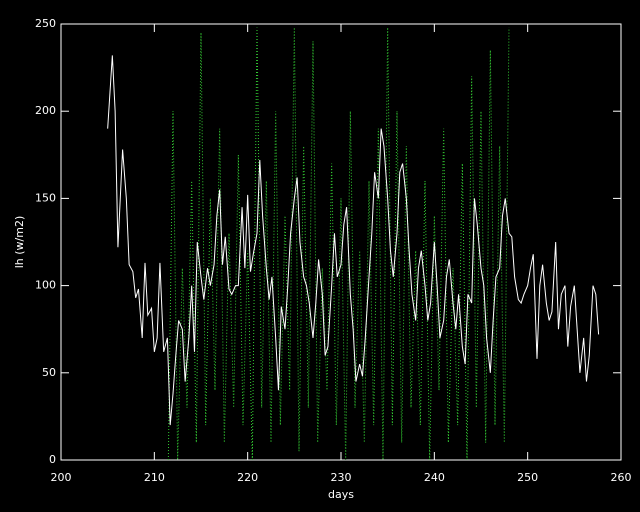 The image size is (640, 512). Describe the element at coordinates (45, 23) in the screenshot. I see `y-tick-label: 250` at that location.